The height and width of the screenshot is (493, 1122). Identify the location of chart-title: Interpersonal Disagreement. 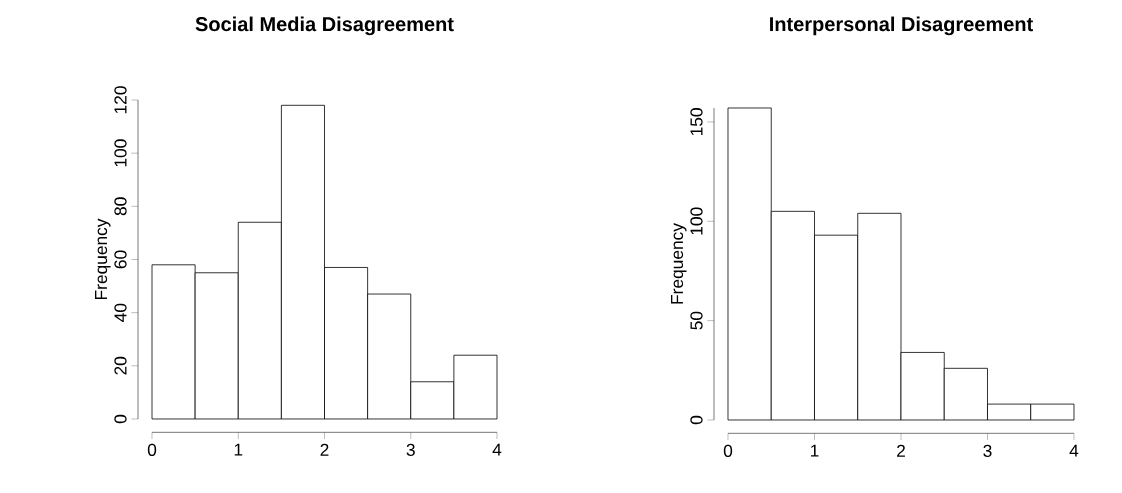
(901, 26).